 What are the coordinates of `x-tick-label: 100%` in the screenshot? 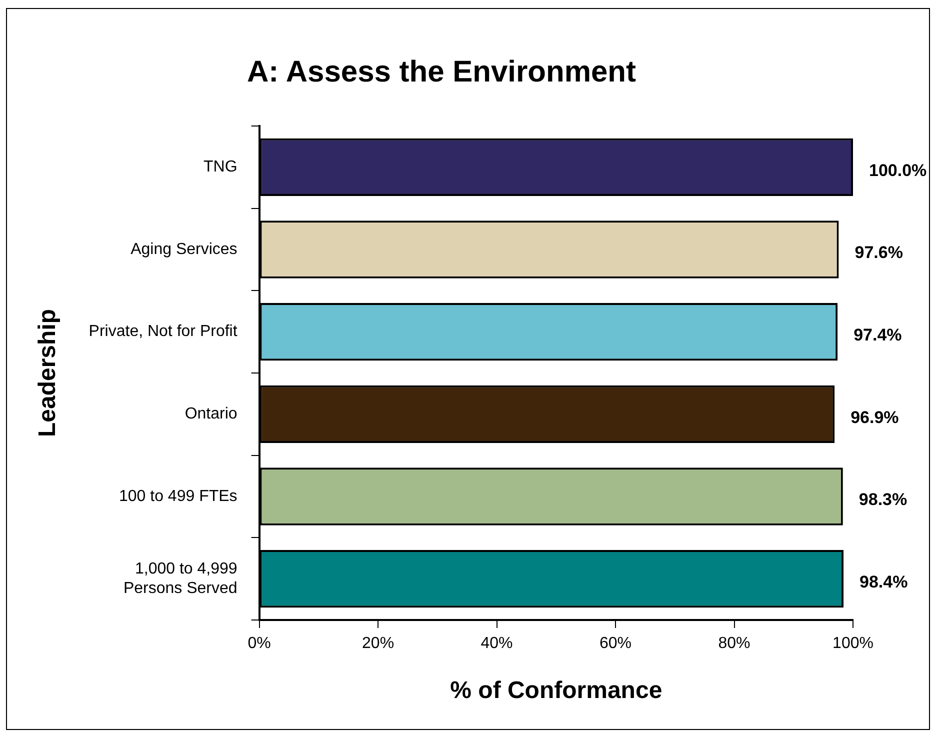 It's located at (853, 643).